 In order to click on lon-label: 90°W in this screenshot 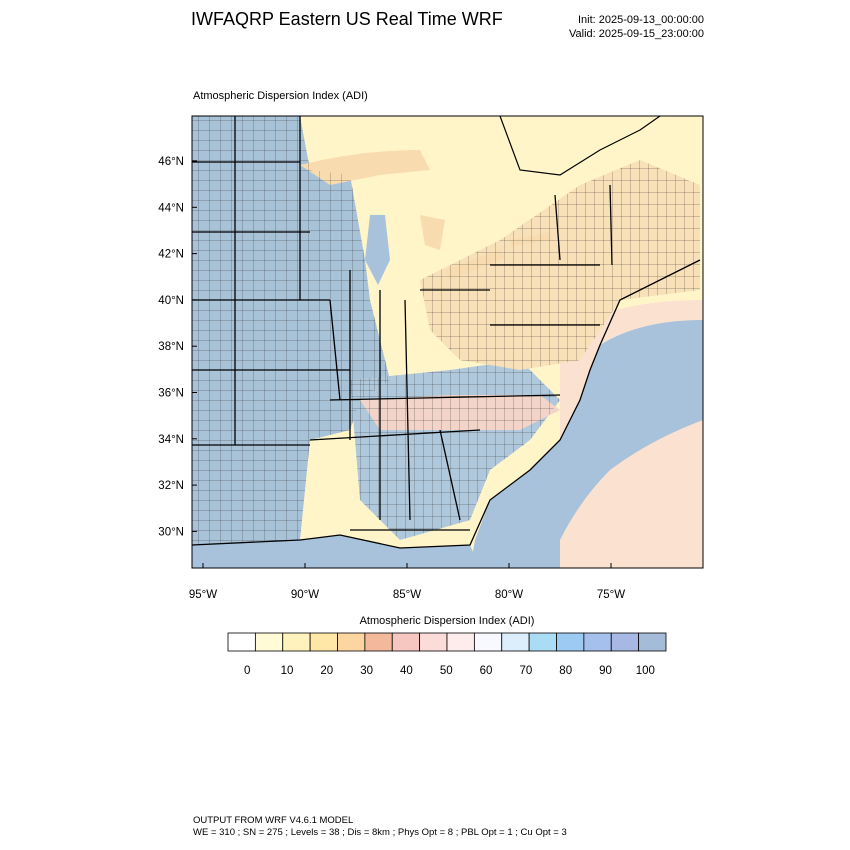, I will do `click(305, 595)`.